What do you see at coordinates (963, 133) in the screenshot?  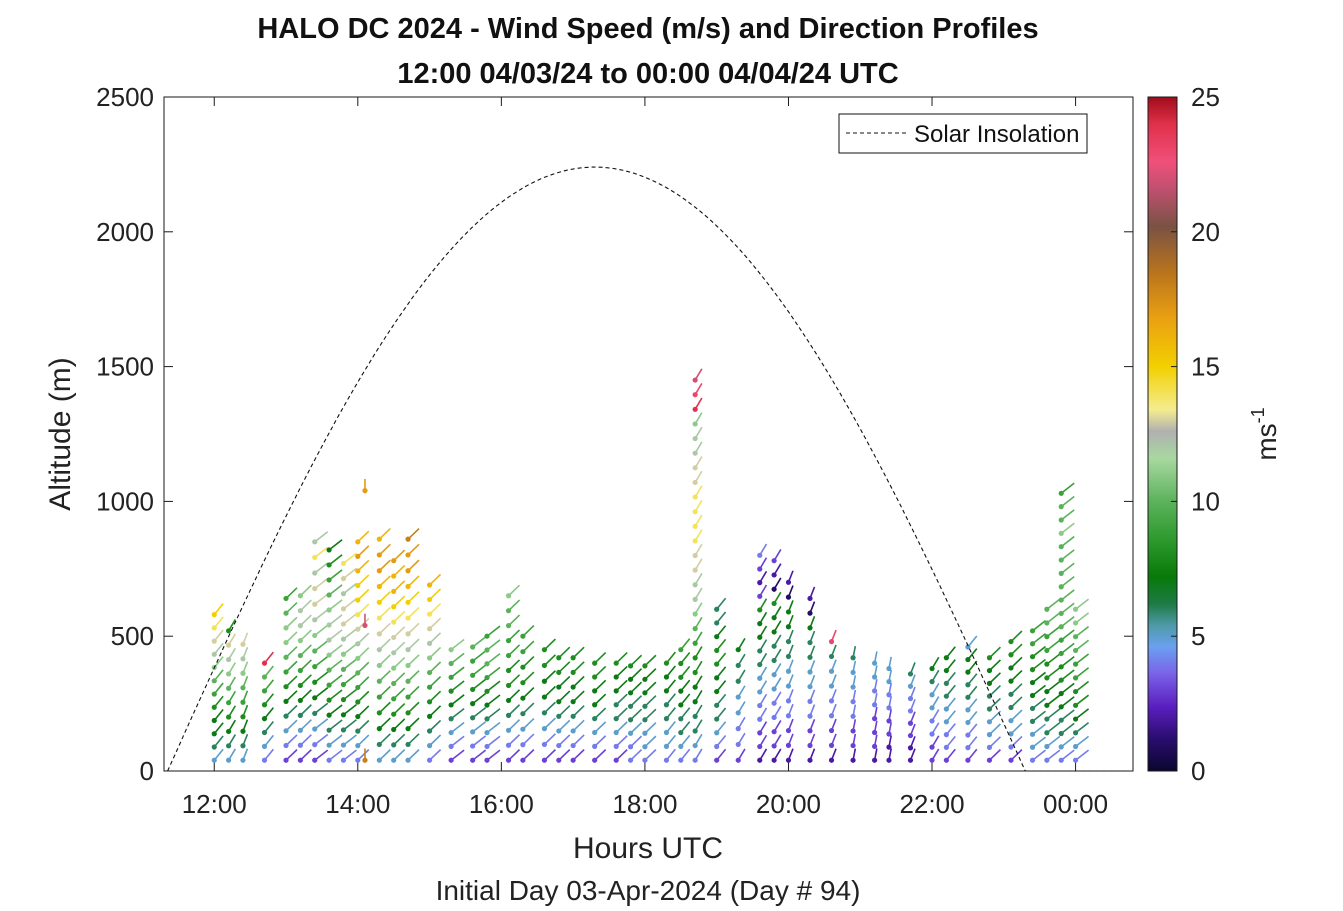 I see `legend-box` at bounding box center [963, 133].